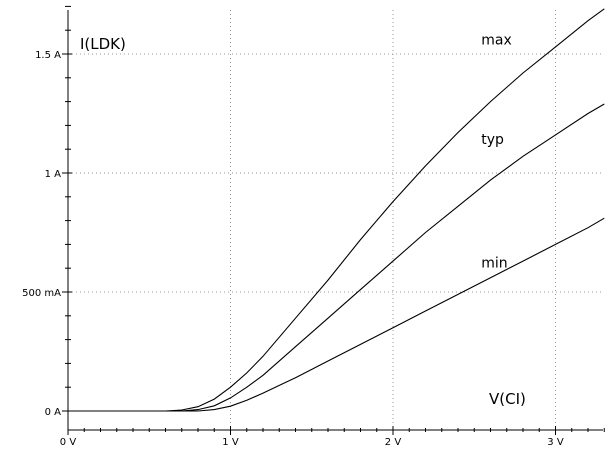 Image resolution: width=609 pixels, height=459 pixels. I want to click on series-label-layer: max typ min, so click(496, 151).